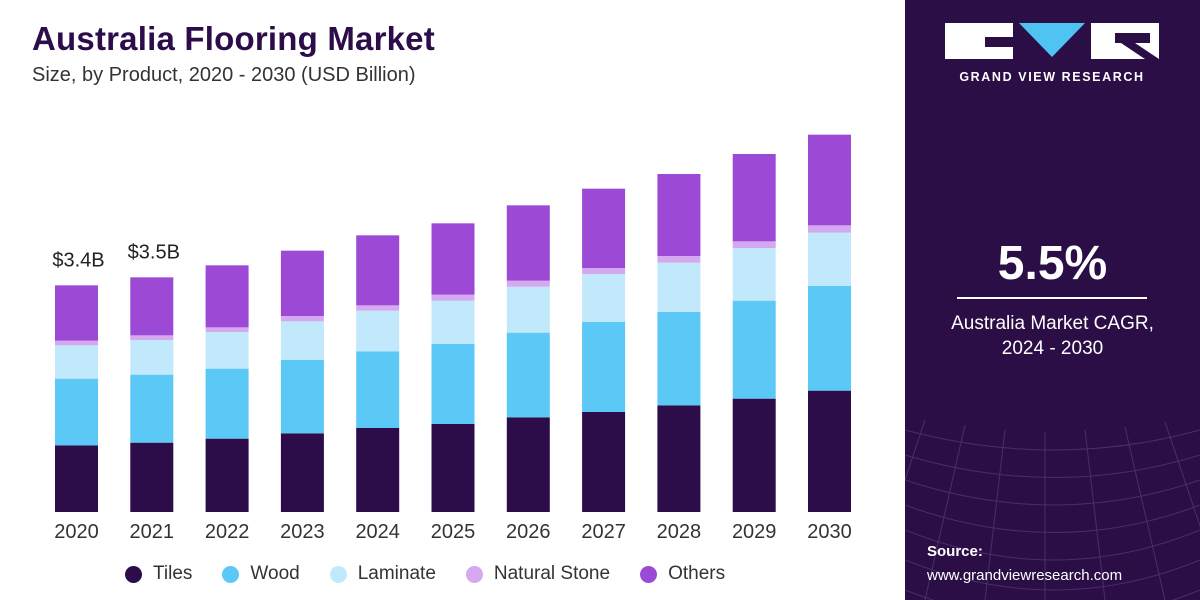 This screenshot has height=600, width=1200. What do you see at coordinates (829, 180) in the screenshot?
I see `bar-segment-2030-others` at bounding box center [829, 180].